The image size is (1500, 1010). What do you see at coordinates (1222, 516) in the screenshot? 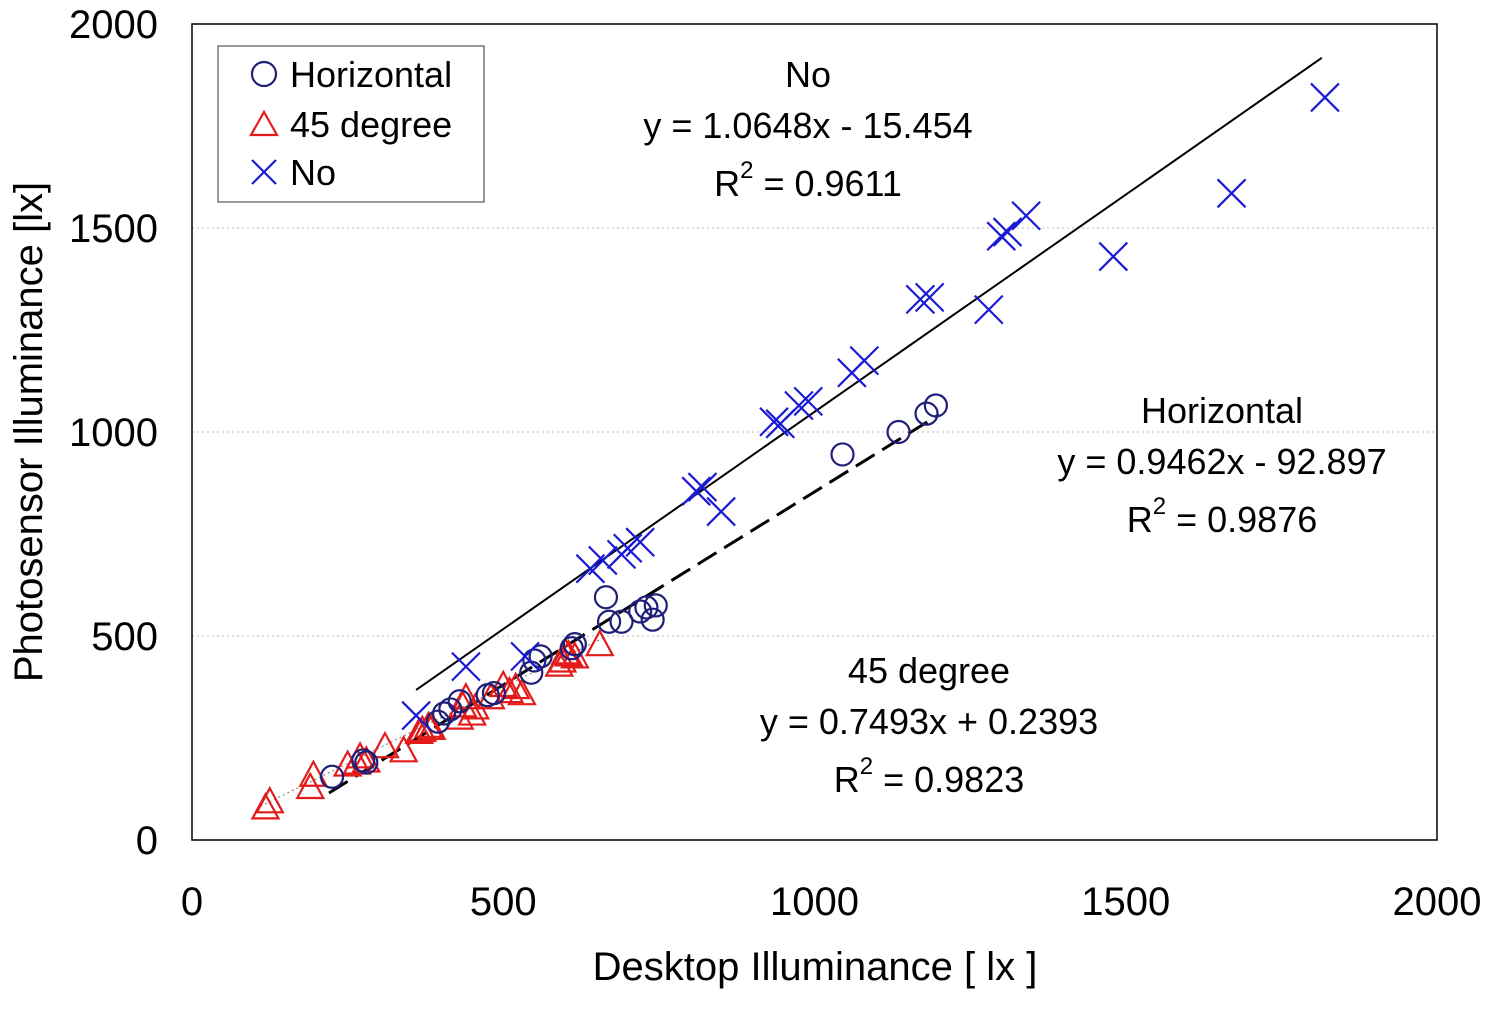
I see `annotation-horizontal-r2: R2 = 0.9876` at bounding box center [1222, 516].